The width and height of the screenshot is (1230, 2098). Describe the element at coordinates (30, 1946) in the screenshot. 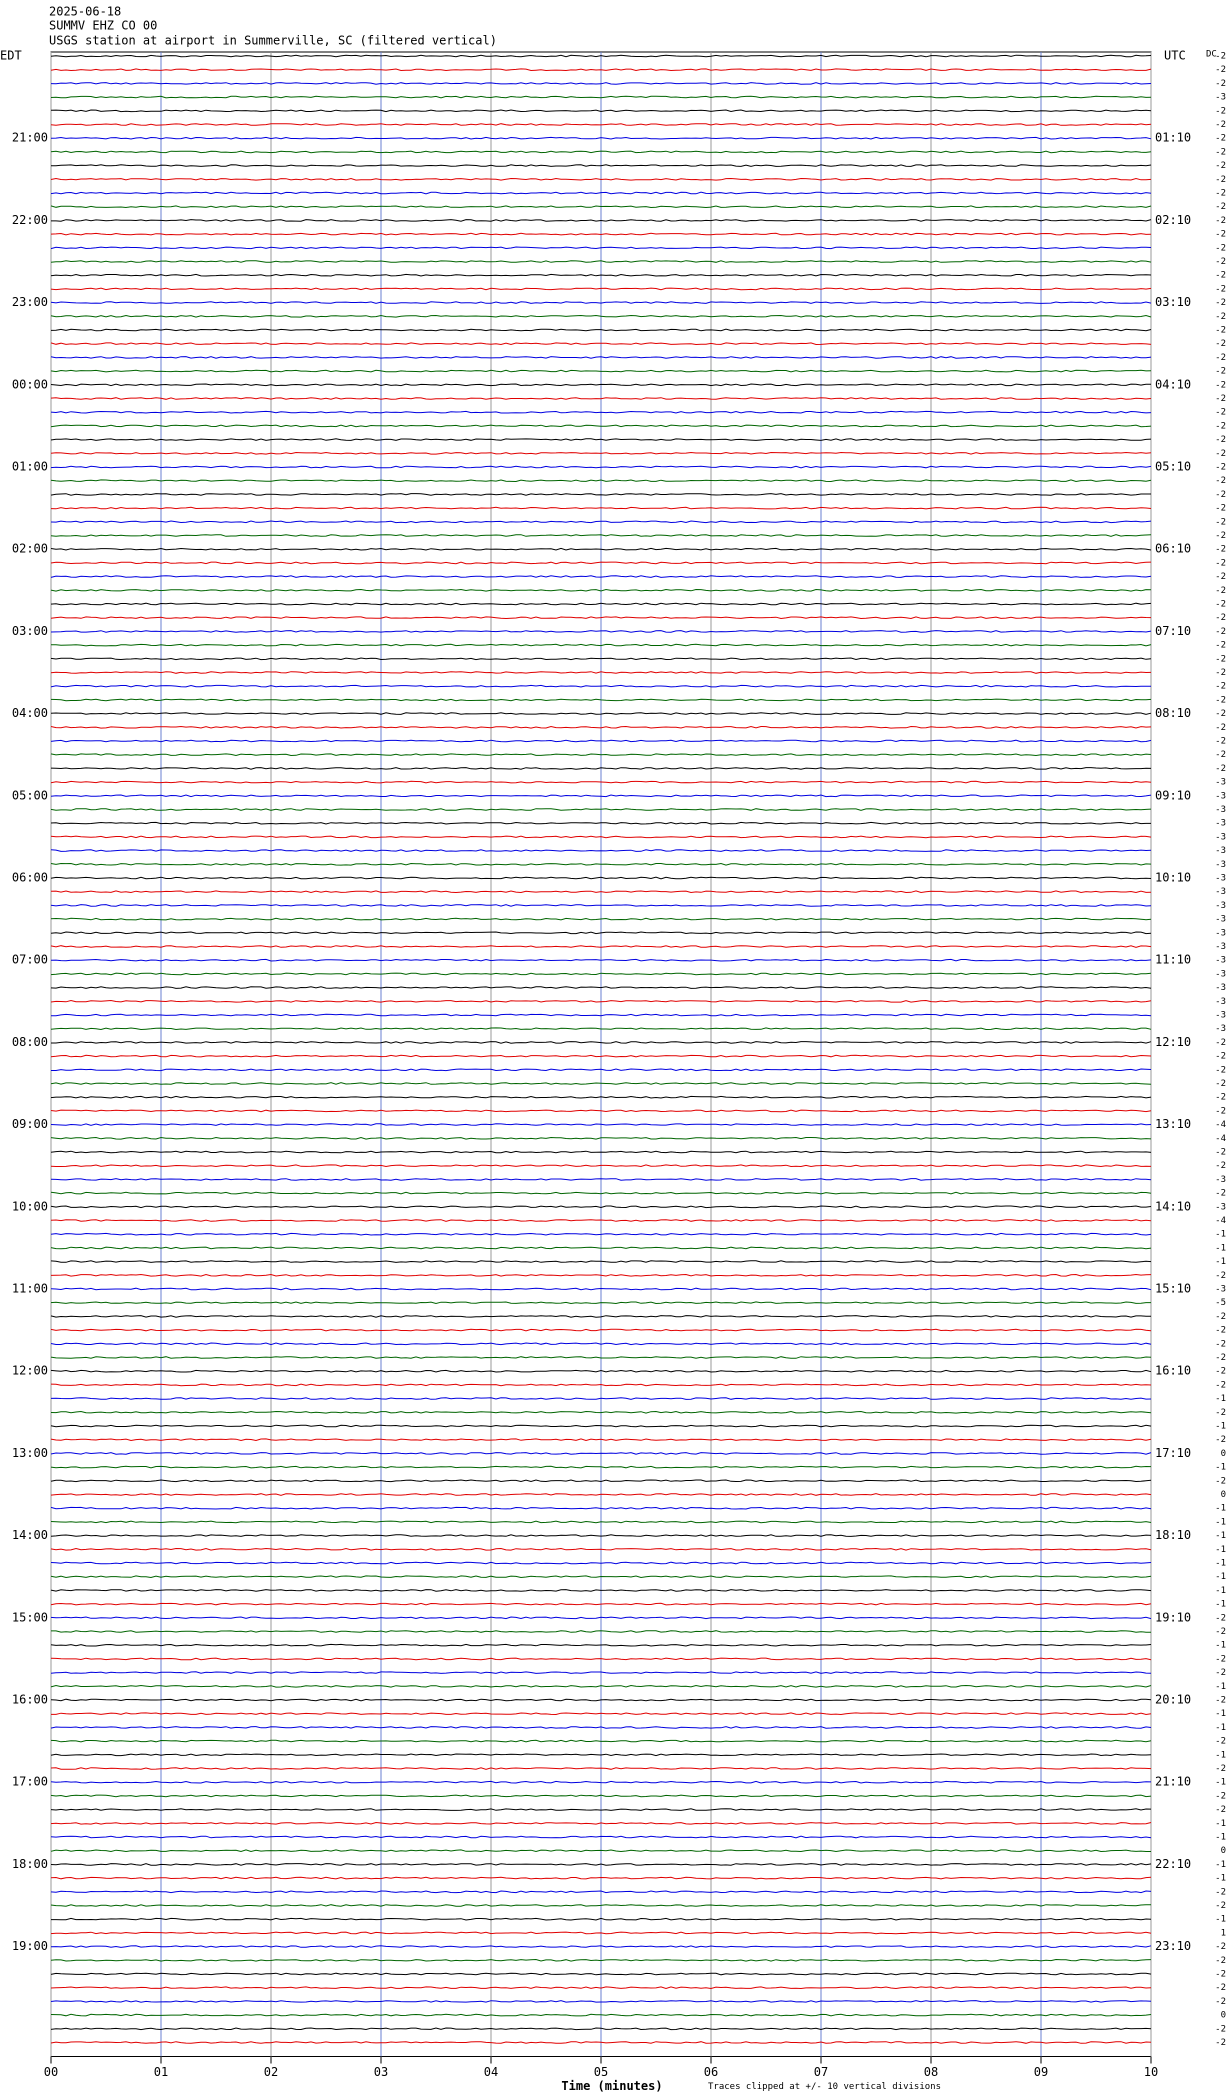

I see `edt-label: 19:00` at that location.